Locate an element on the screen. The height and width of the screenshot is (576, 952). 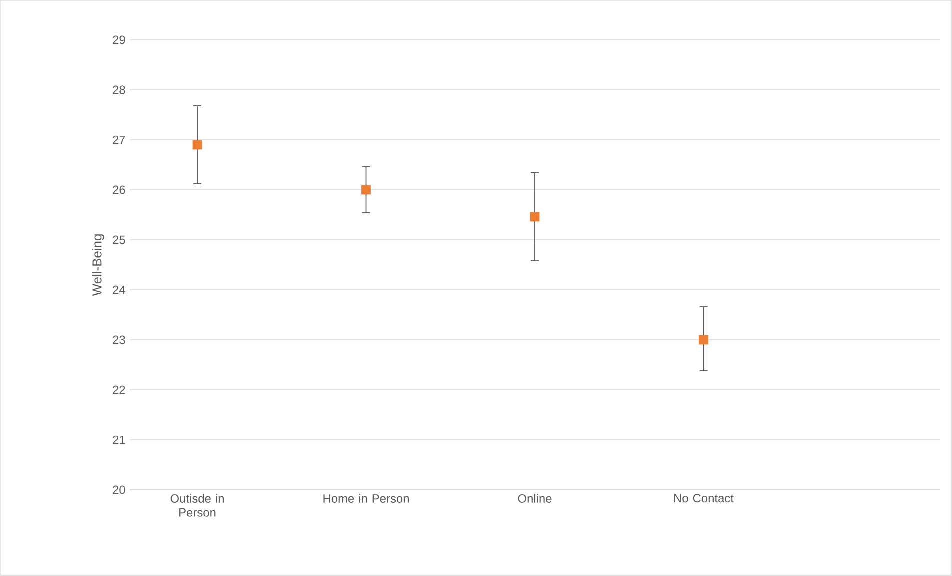
y-axis-title: Well-Being is located at coordinates (98, 265).